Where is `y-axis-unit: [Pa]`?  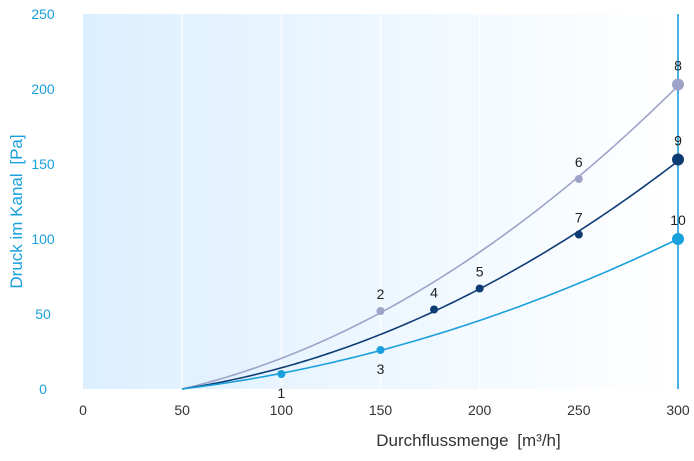 y-axis-unit: [Pa] is located at coordinates (16, 149).